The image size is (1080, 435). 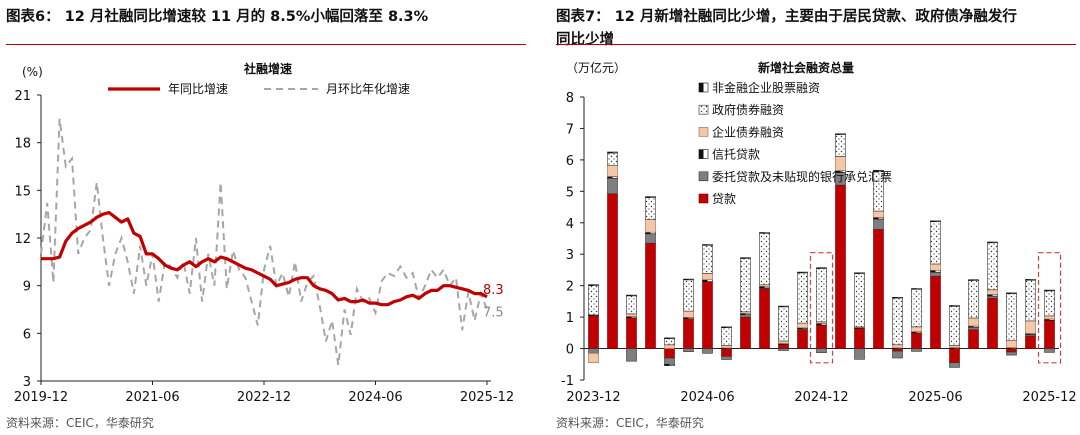 I want to click on bar-chart-ylabel: （万亿元）, so click(x=596, y=67).